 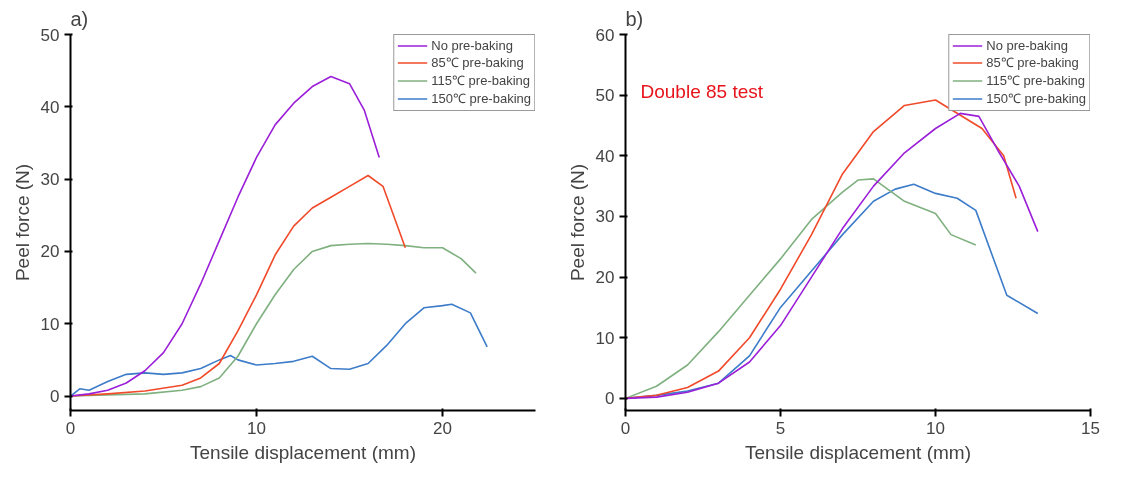 What do you see at coordinates (79, 18) in the screenshot?
I see `chart-title: a)` at bounding box center [79, 18].